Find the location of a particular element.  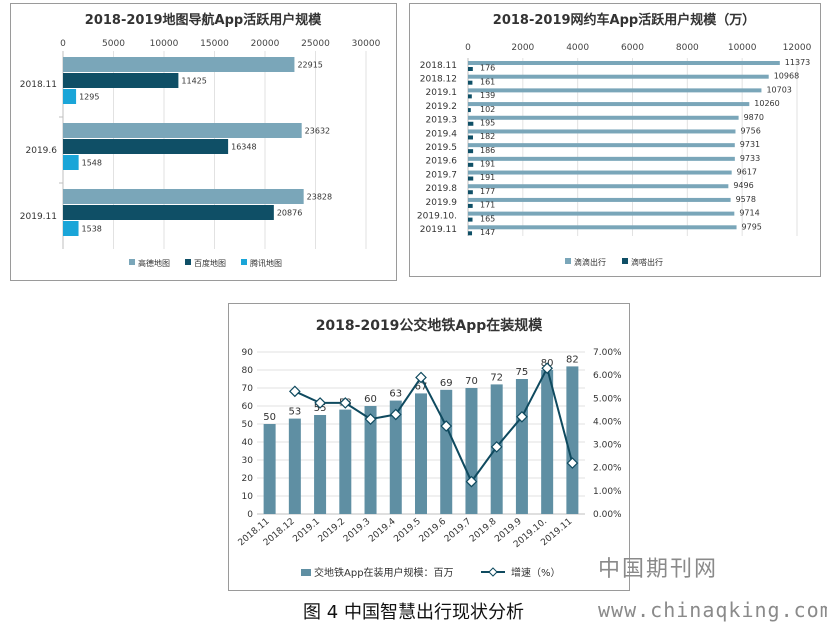

x-tick-label: 0 is located at coordinates (468, 48).